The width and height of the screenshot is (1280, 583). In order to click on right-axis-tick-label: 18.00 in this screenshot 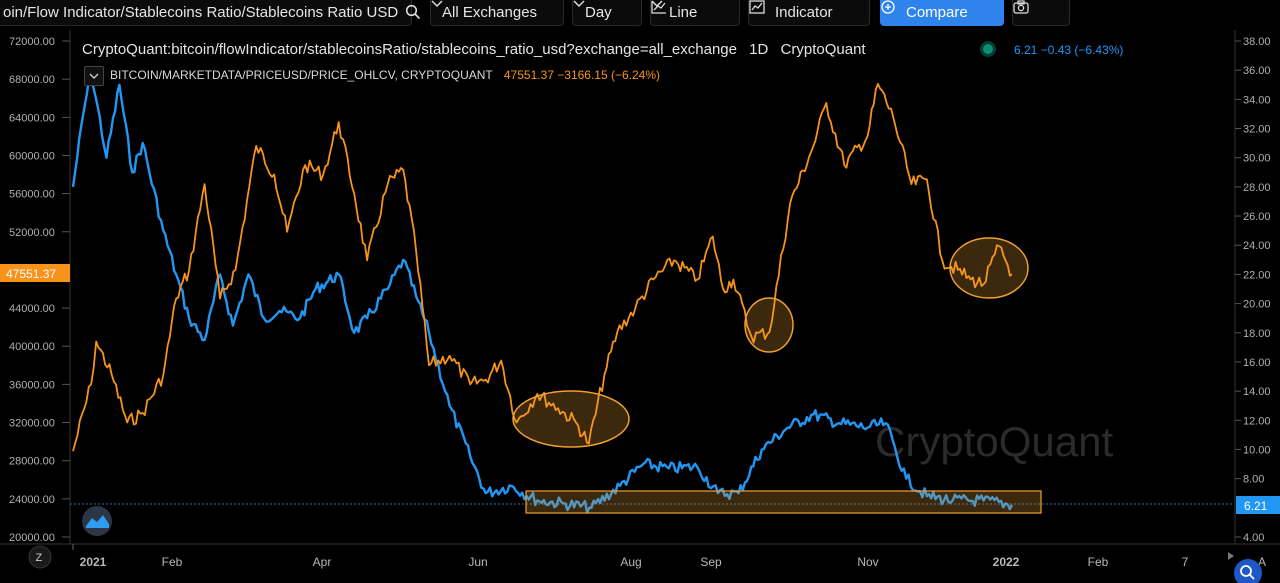, I will do `click(1257, 334)`.